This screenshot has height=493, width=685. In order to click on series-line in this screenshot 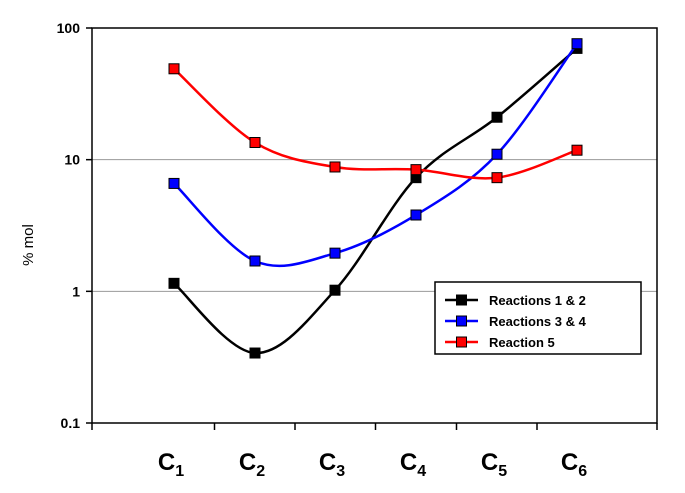, I will do `click(375, 123)`.